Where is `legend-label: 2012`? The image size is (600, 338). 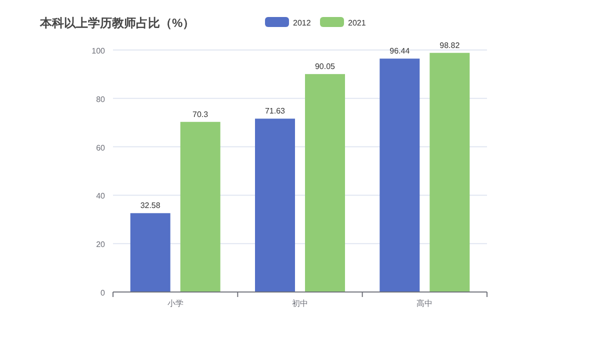 legend-label: 2012 is located at coordinates (302, 23).